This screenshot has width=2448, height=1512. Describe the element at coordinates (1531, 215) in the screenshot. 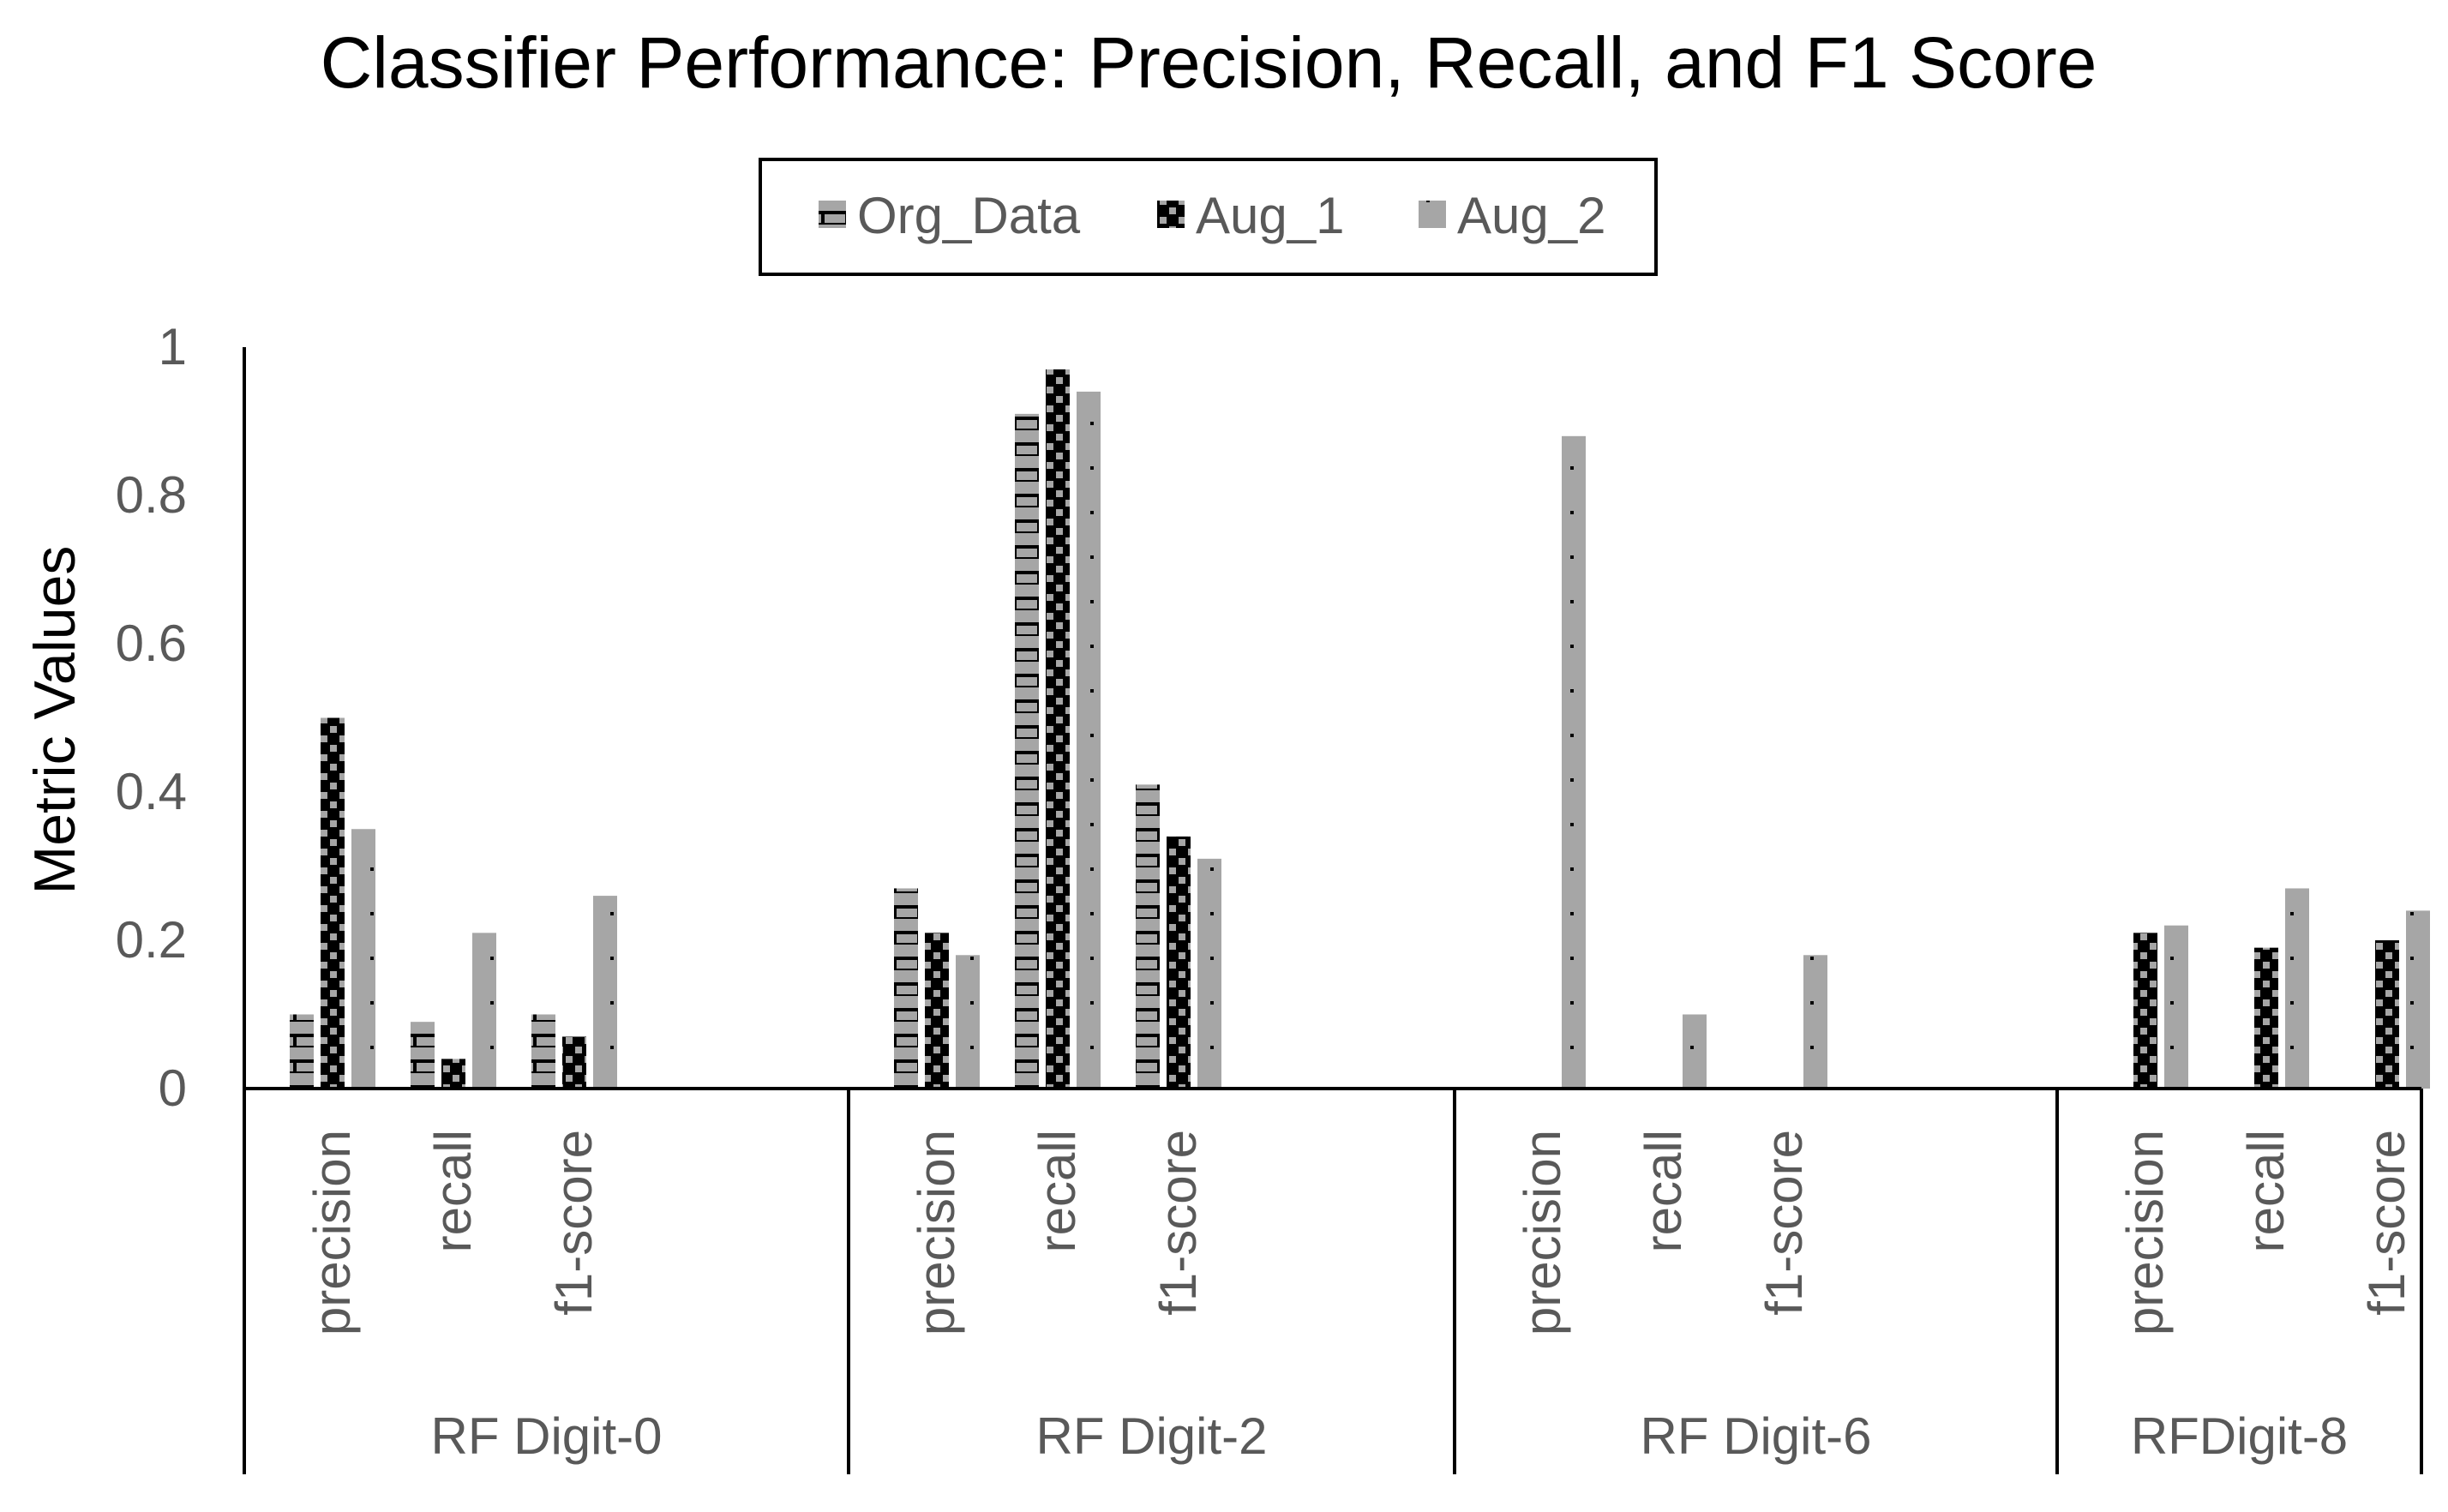

I see `legend-label-aug-2: Aug_2` at that location.